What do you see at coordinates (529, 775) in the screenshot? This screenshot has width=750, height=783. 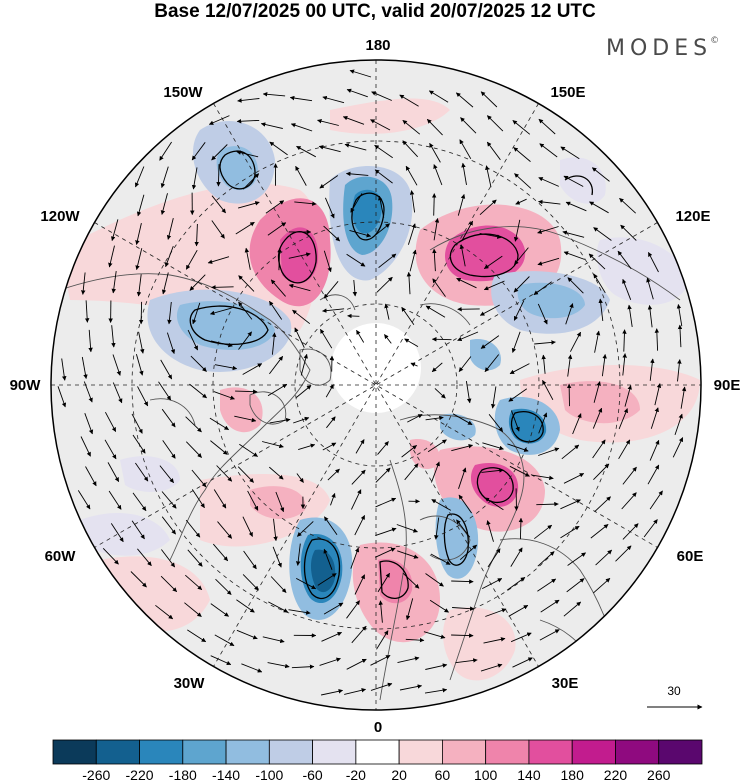 I see `colorbar-tick-label: 140` at bounding box center [529, 775].